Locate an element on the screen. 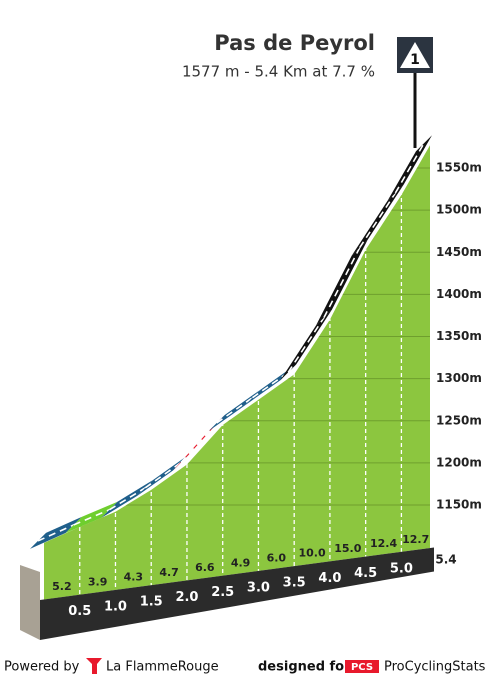  x-tick-label: 3.0 is located at coordinates (258, 587).